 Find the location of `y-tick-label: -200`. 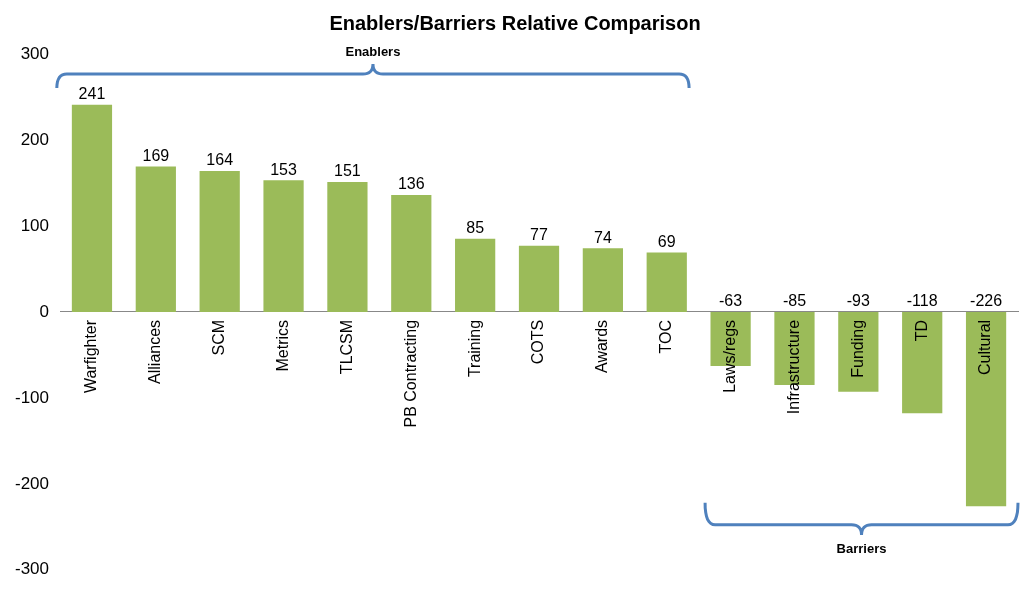

y-tick-label: -200 is located at coordinates (32, 483).